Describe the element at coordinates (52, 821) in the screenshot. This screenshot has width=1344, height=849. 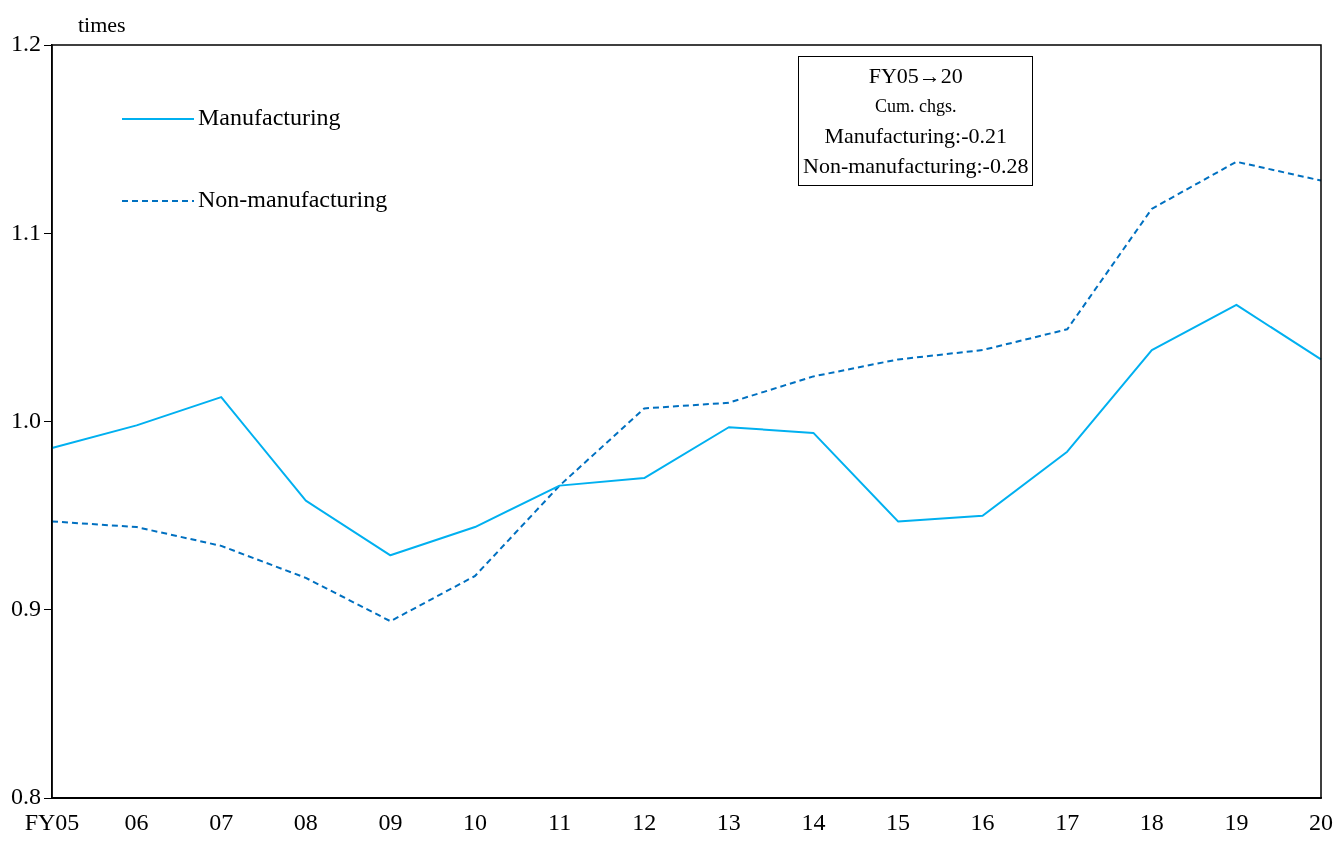
I see `x-tick-label: FY05` at that location.